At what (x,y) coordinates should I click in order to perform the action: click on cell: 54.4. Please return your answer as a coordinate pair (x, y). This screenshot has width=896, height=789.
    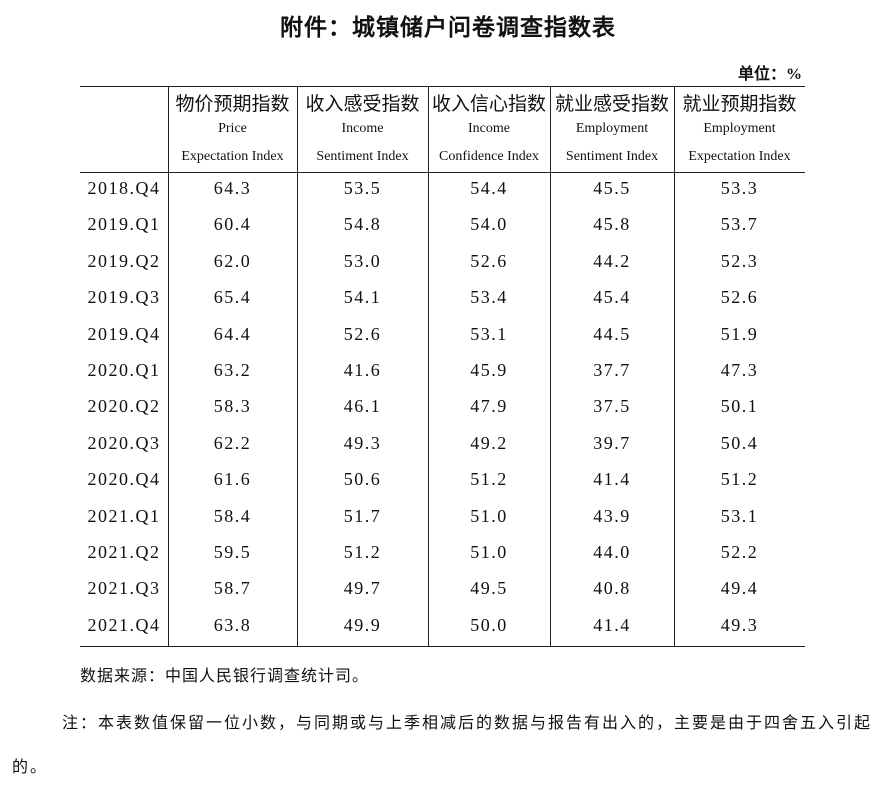
    Looking at the image, I should click on (489, 188).